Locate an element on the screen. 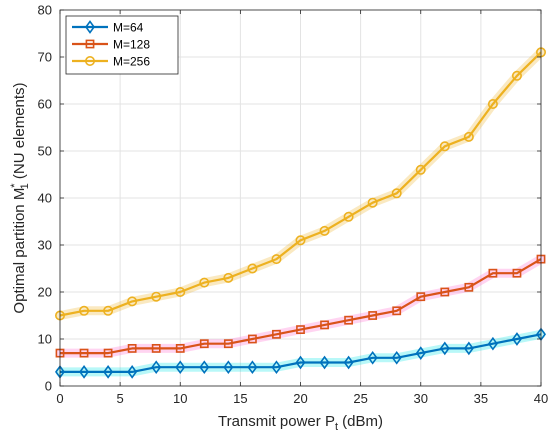 This screenshot has height=440, width=550. x-axis-label: Transmit power Pt (dBm) is located at coordinates (300, 423).